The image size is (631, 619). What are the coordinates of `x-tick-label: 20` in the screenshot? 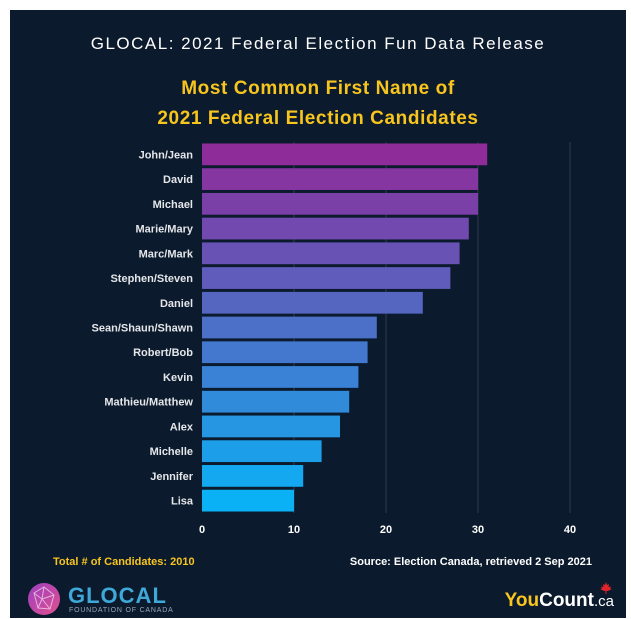 It's located at (386, 530).